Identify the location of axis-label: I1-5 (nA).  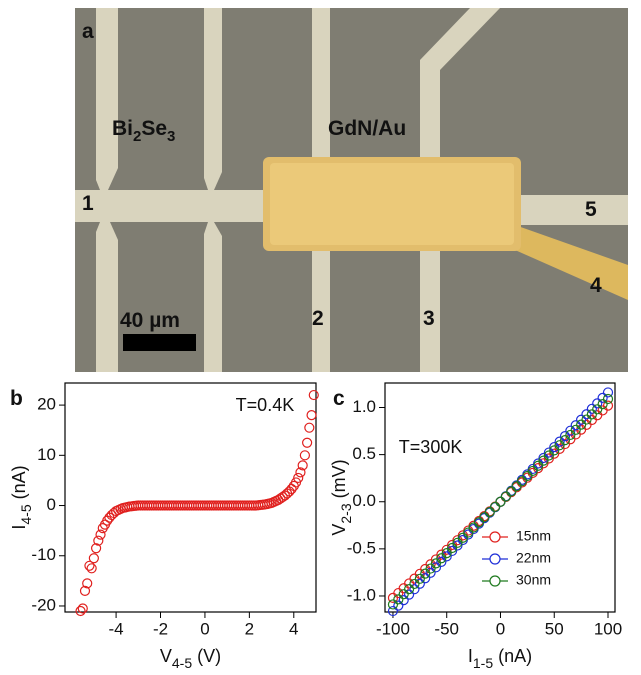
(500, 658).